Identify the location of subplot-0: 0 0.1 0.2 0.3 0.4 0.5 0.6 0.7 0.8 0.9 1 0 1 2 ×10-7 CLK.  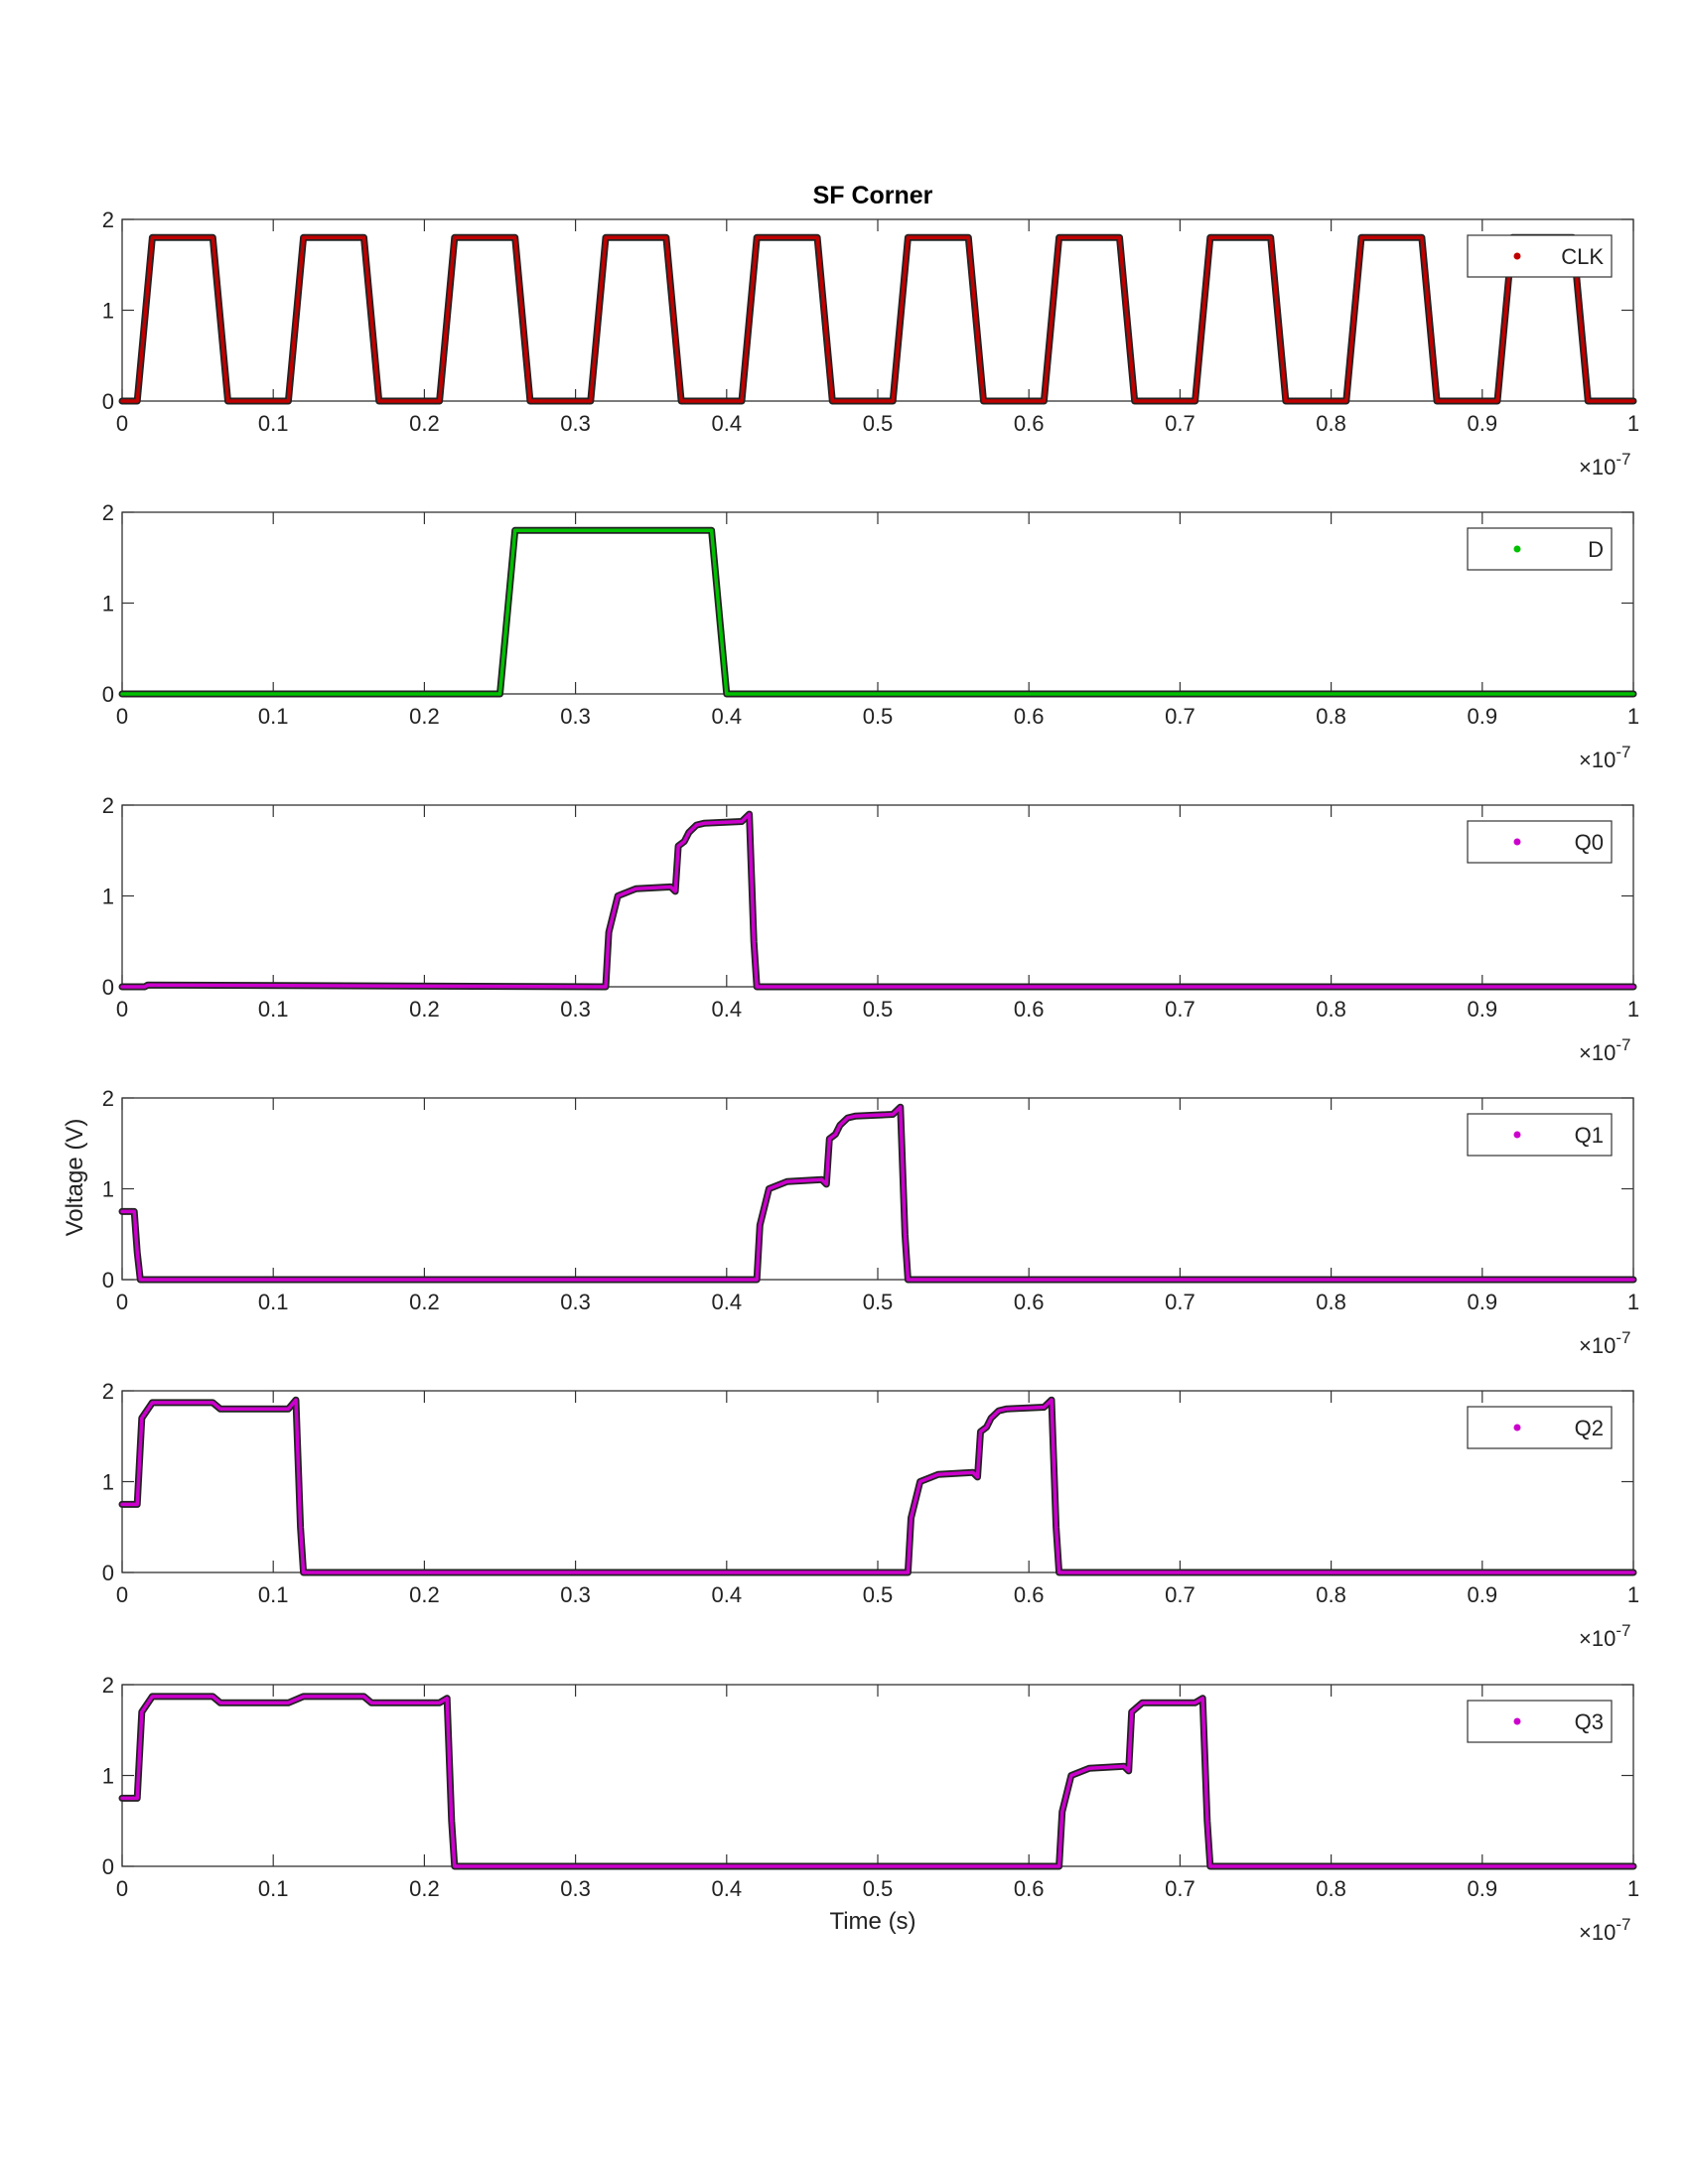
(870, 343).